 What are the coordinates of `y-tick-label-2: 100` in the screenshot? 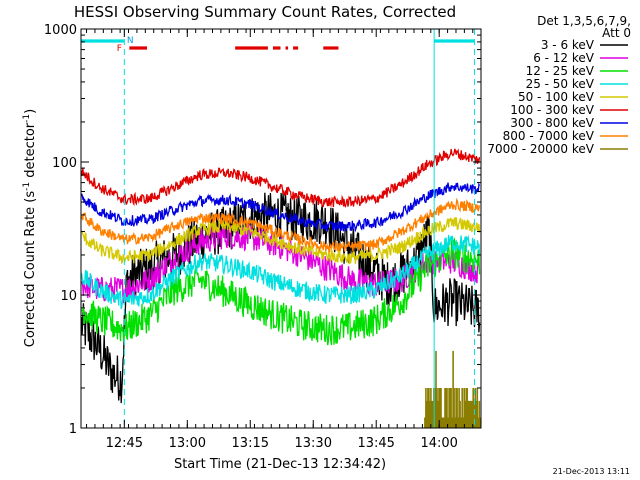 It's located at (64, 163).